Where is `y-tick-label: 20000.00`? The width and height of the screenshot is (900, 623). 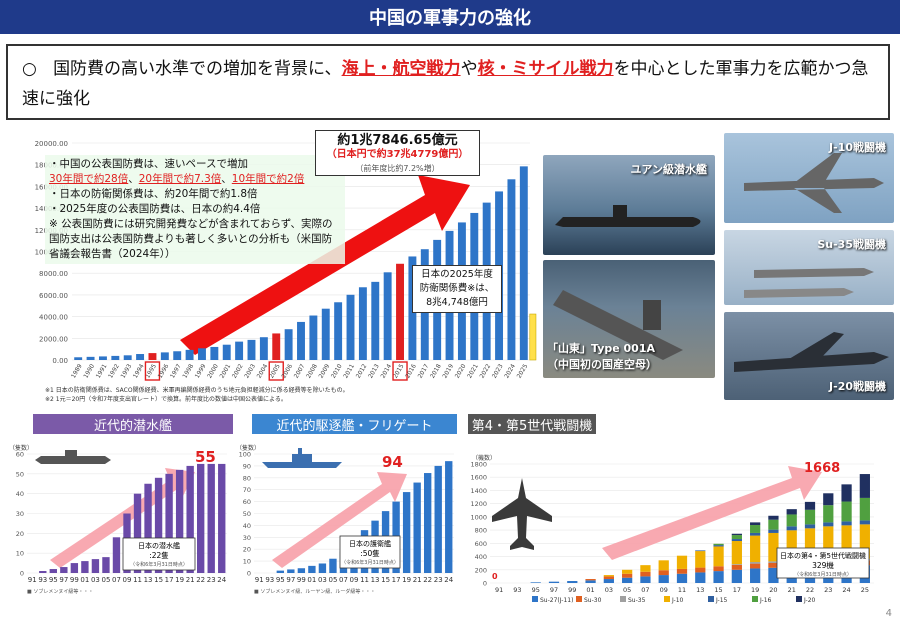 y-tick-label: 20000.00 is located at coordinates (51, 144).